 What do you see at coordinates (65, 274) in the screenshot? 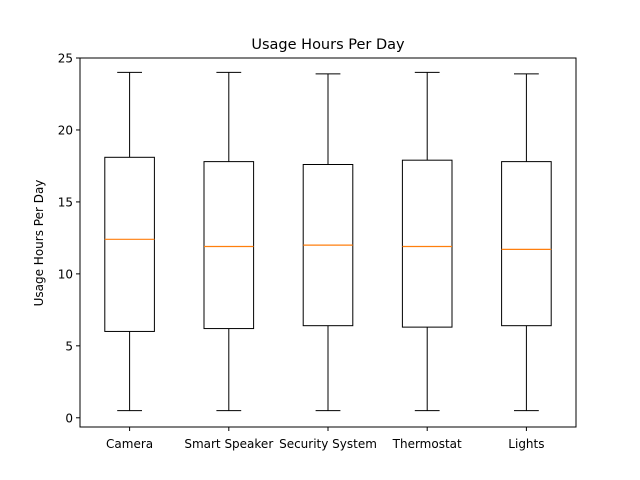
I see `y-tick-label: 10` at bounding box center [65, 274].